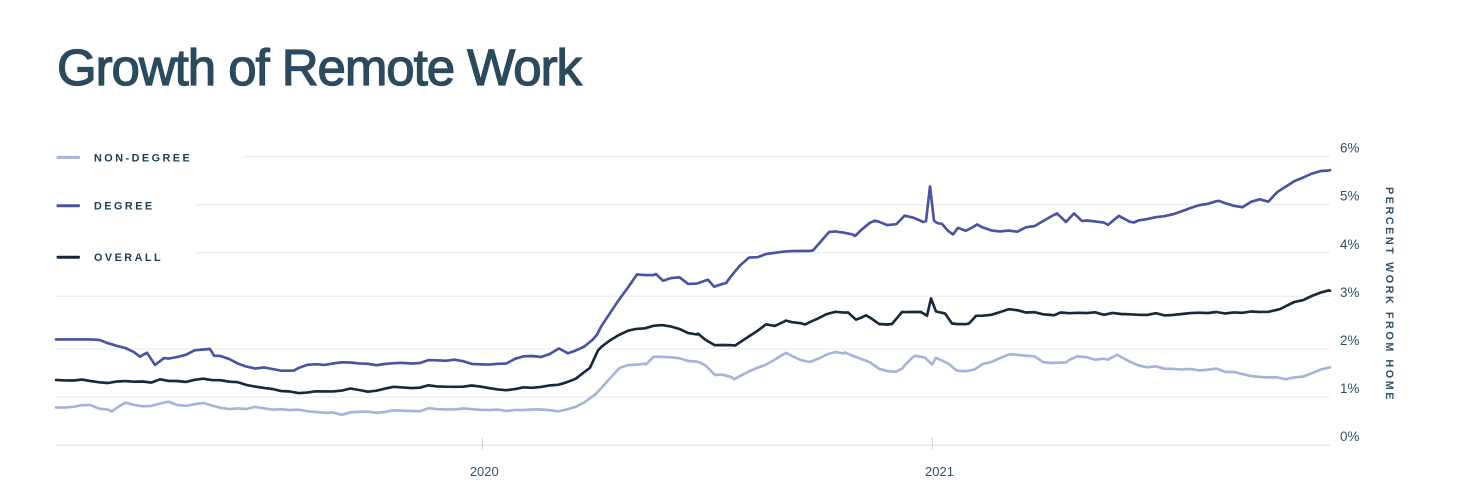  Describe the element at coordinates (128, 258) in the screenshot. I see `svg-text: OVERALL` at that location.